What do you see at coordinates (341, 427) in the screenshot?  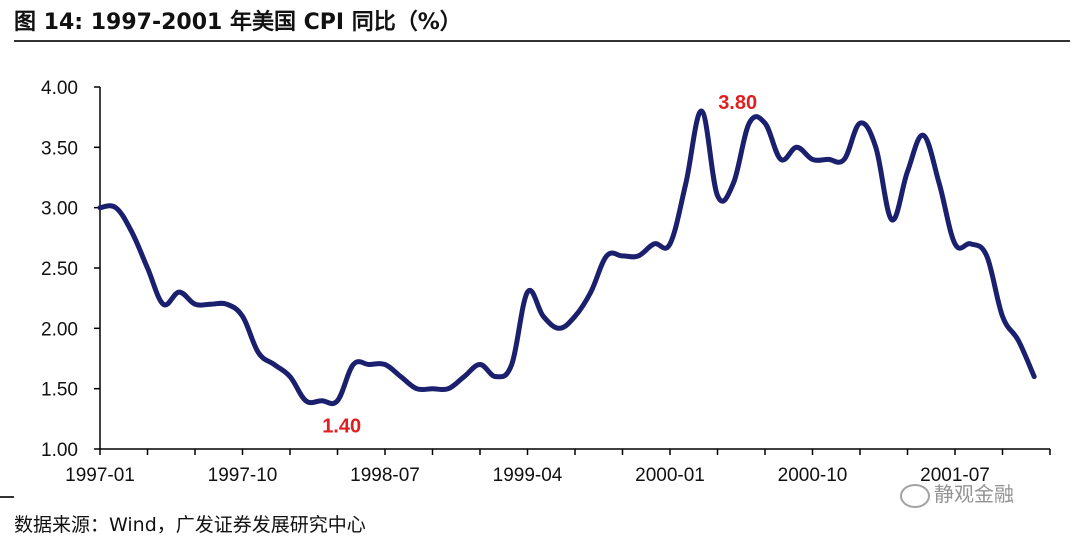 I see `data-label: 1.40` at bounding box center [341, 427].